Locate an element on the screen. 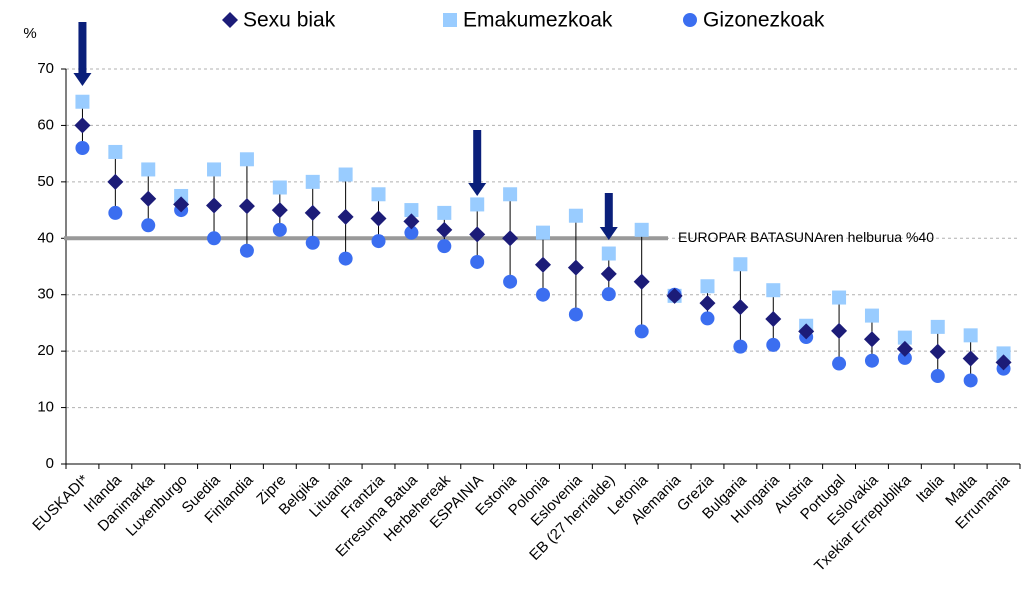  y-tick-label: 70 is located at coordinates (45, 68).